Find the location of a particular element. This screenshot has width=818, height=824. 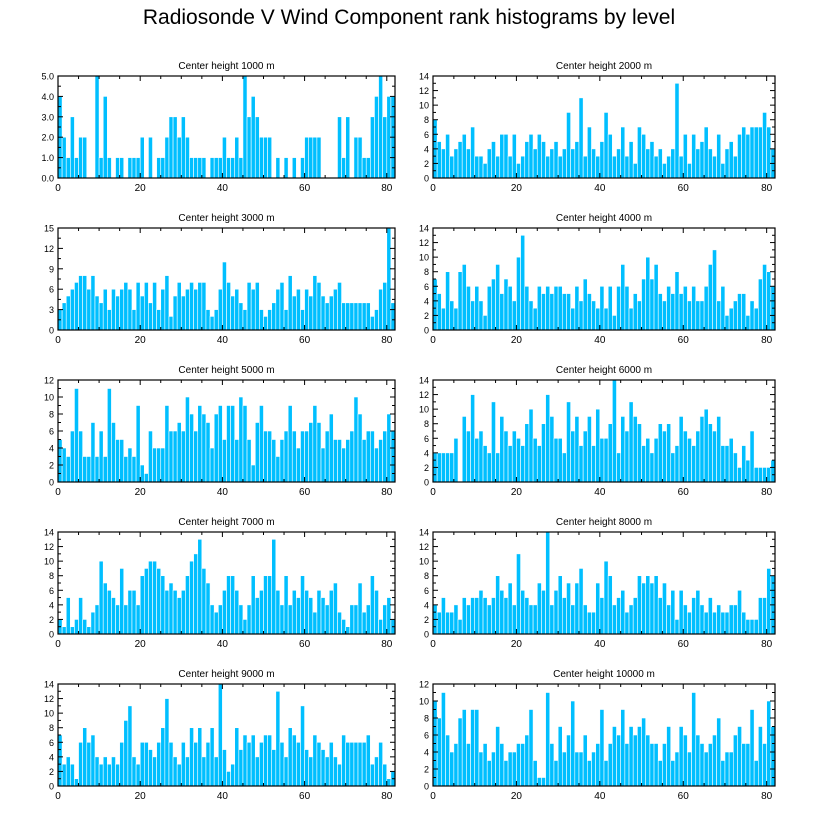

y-tick-label: 3 is located at coordinates (51, 310).